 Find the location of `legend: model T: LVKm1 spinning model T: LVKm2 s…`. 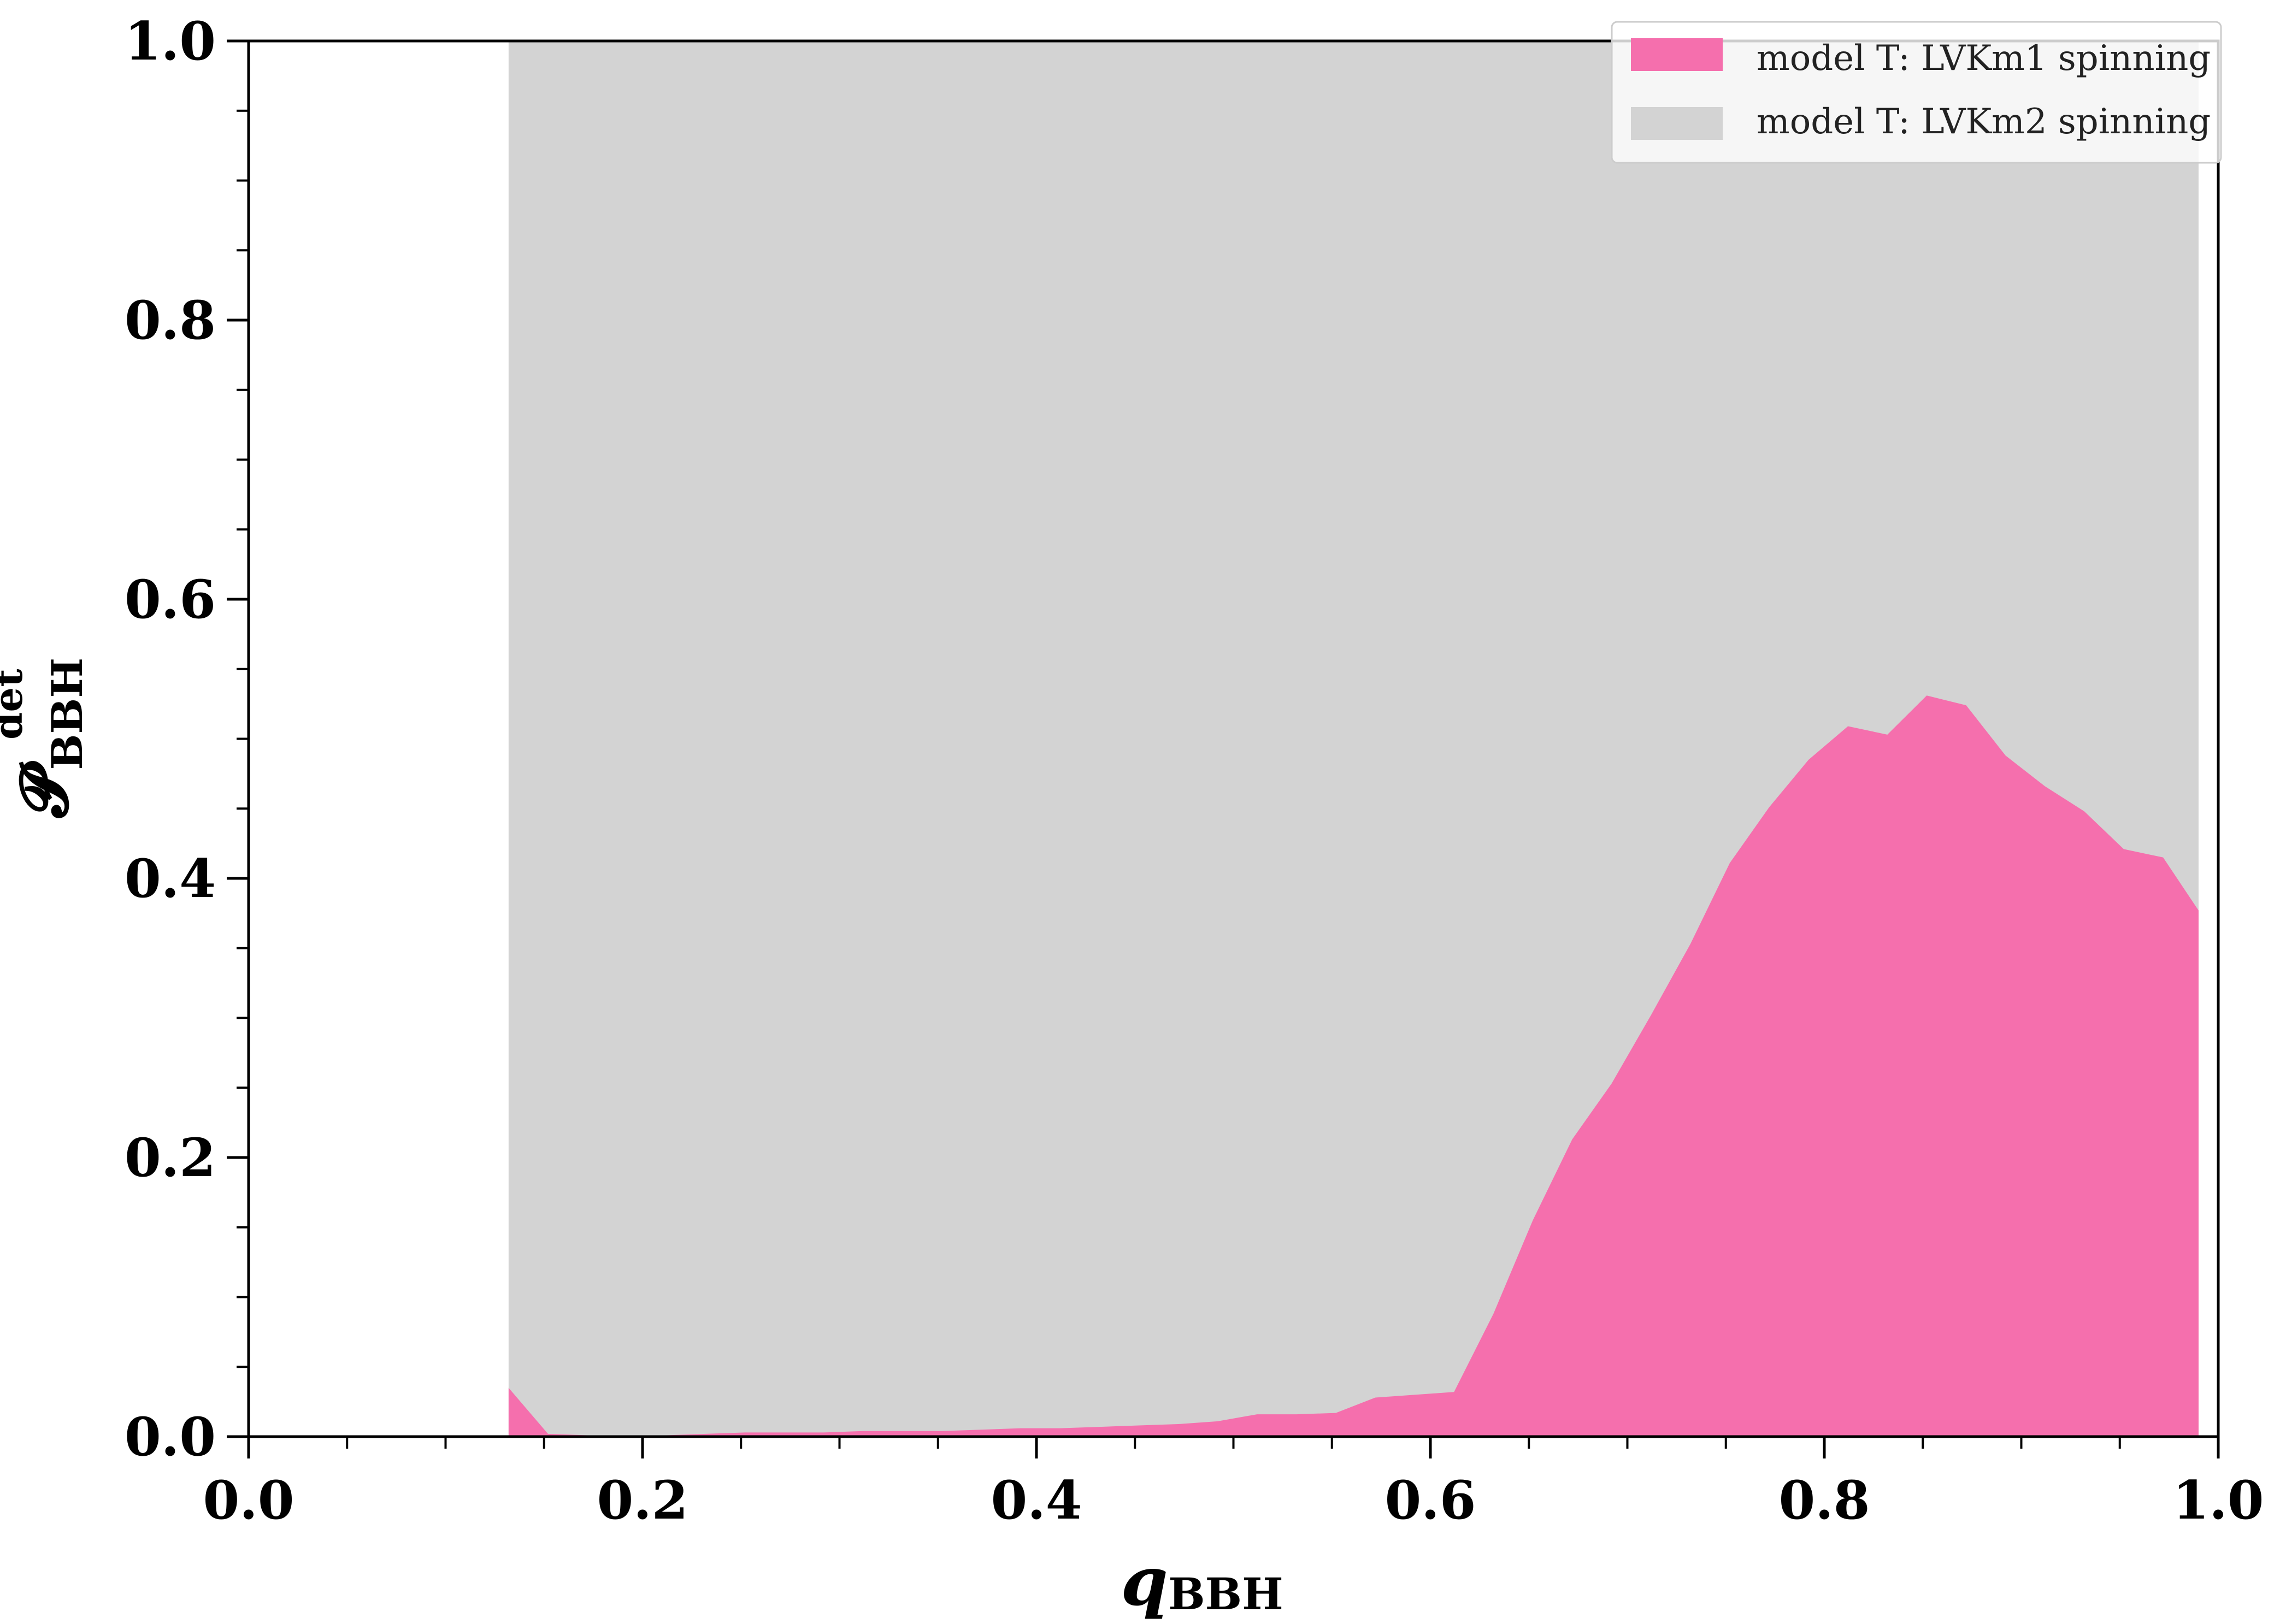

legend: model T: LVKm1 spinning model T: LVKm2 s… is located at coordinates (1916, 92).